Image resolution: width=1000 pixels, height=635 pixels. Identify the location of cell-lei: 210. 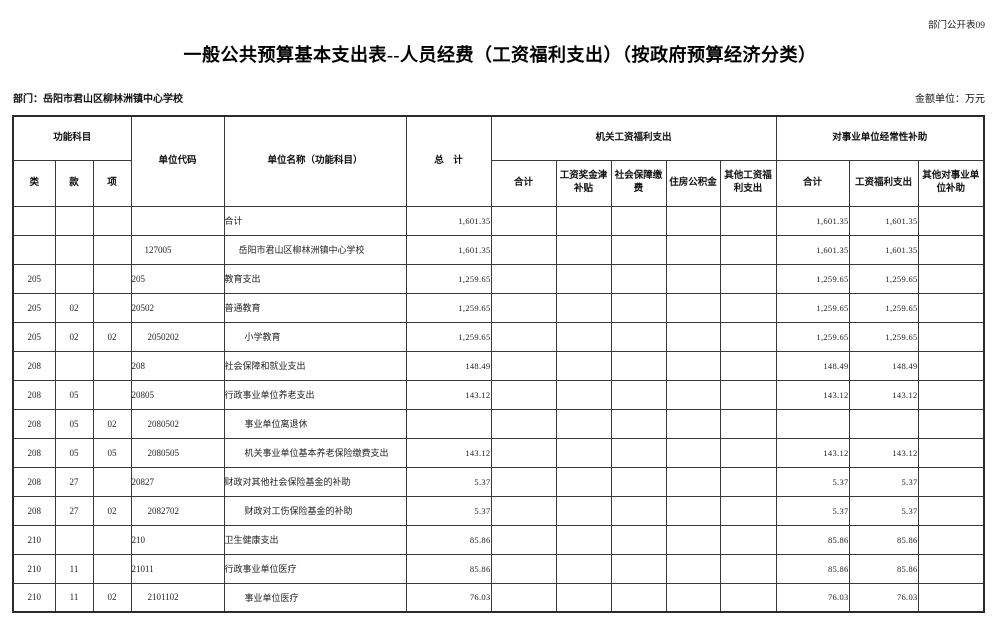
(34, 597).